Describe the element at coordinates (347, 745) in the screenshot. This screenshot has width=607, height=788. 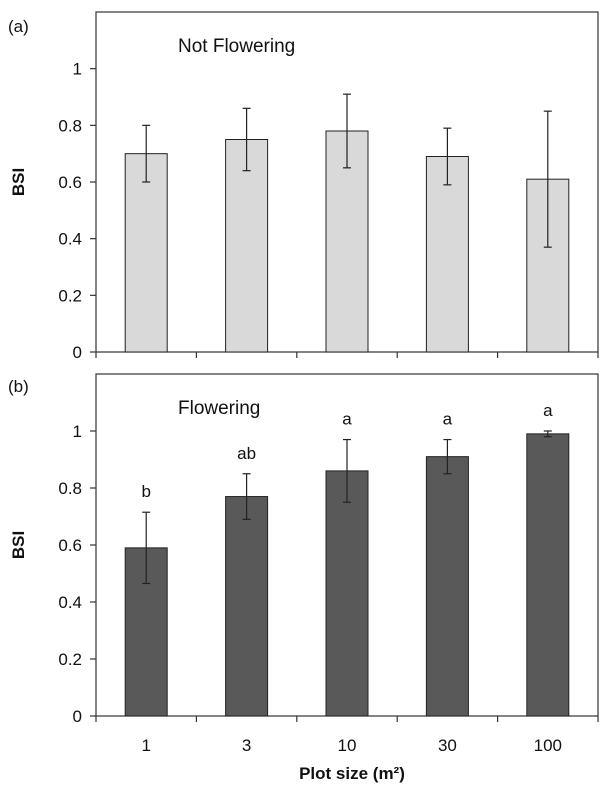
I see `x-tick-label: 10` at that location.